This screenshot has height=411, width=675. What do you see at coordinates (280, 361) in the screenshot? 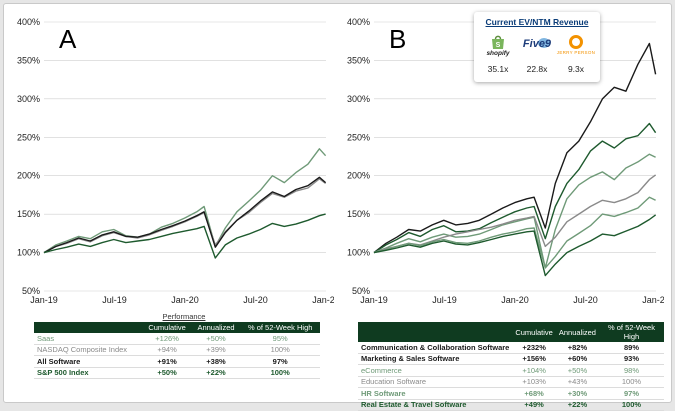
I see `high-value: 97%` at bounding box center [280, 361].